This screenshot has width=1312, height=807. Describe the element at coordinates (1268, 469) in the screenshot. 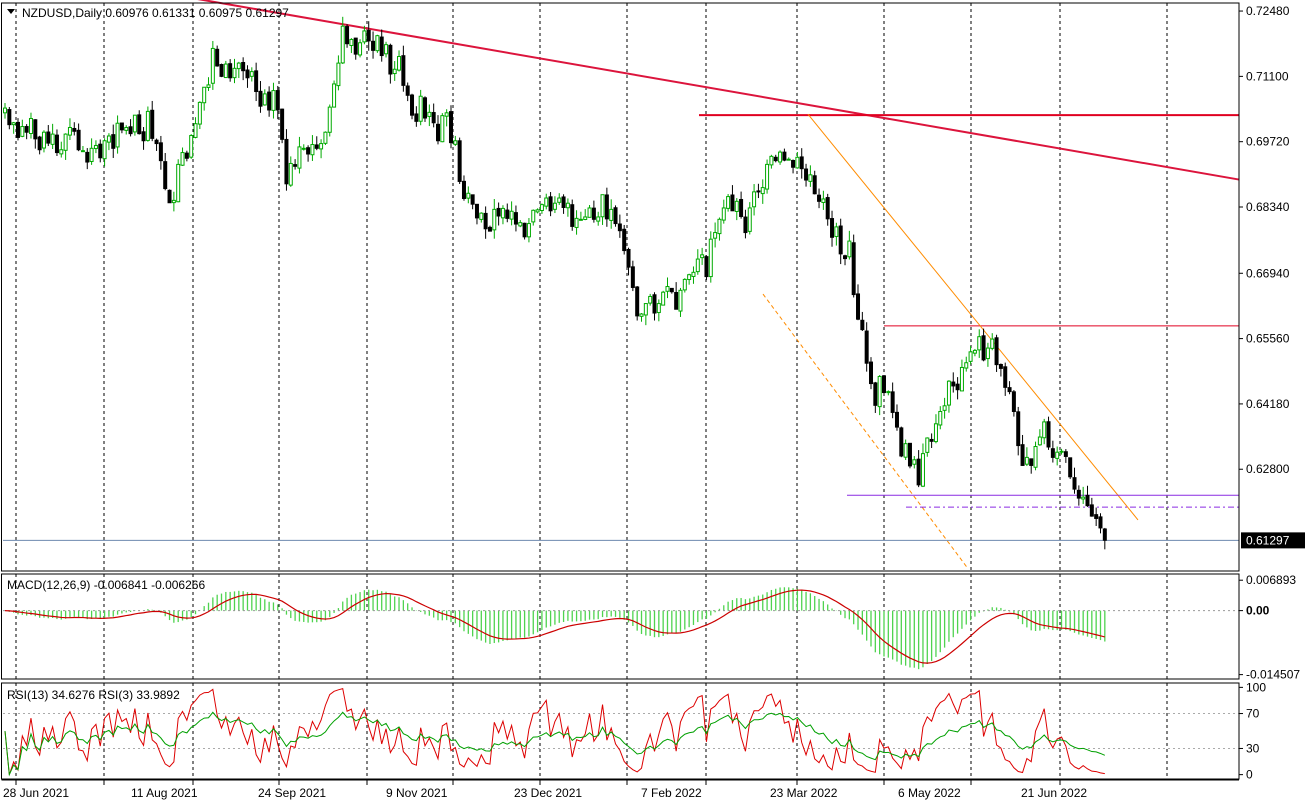

I see `price-tick-label: 0.62800` at that location.